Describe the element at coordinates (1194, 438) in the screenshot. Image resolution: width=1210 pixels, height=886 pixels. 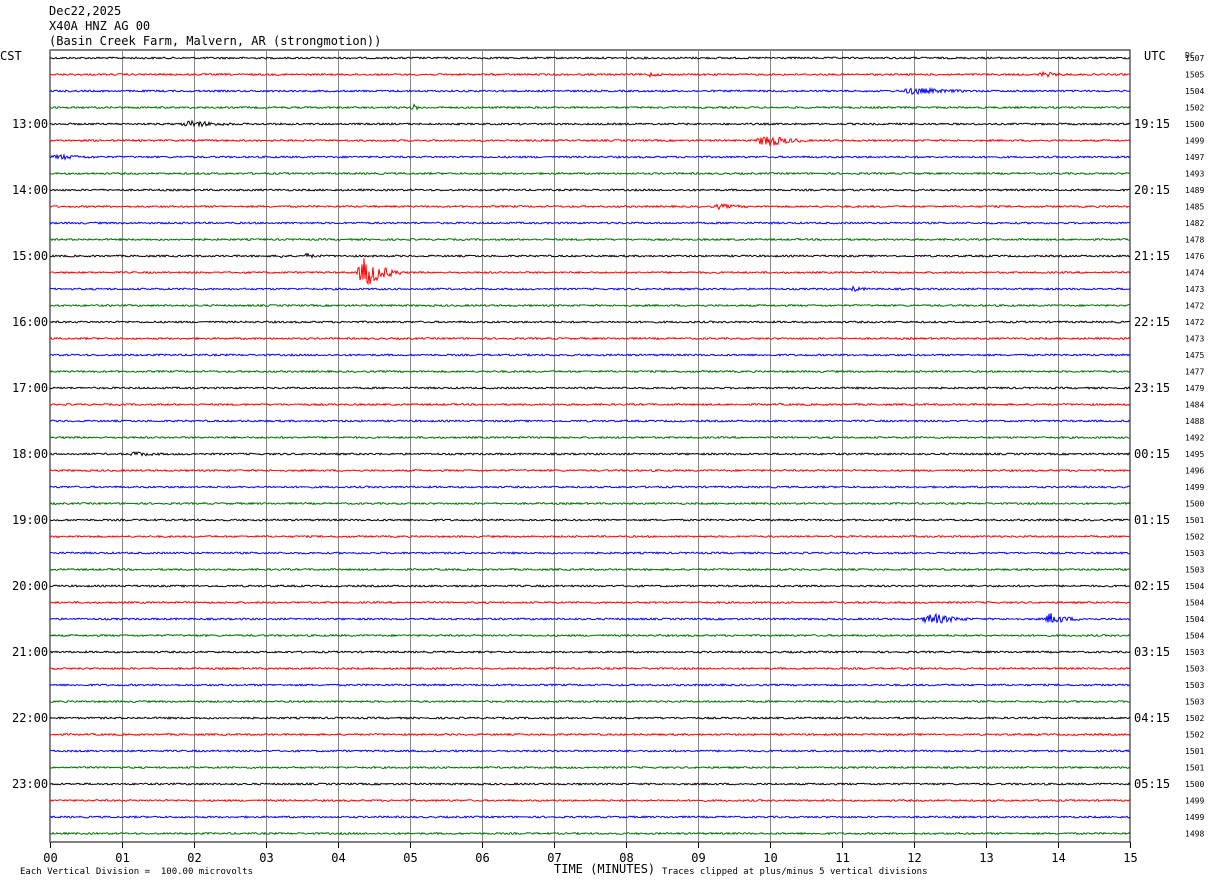
I see `dc-value: 1492` at that location.